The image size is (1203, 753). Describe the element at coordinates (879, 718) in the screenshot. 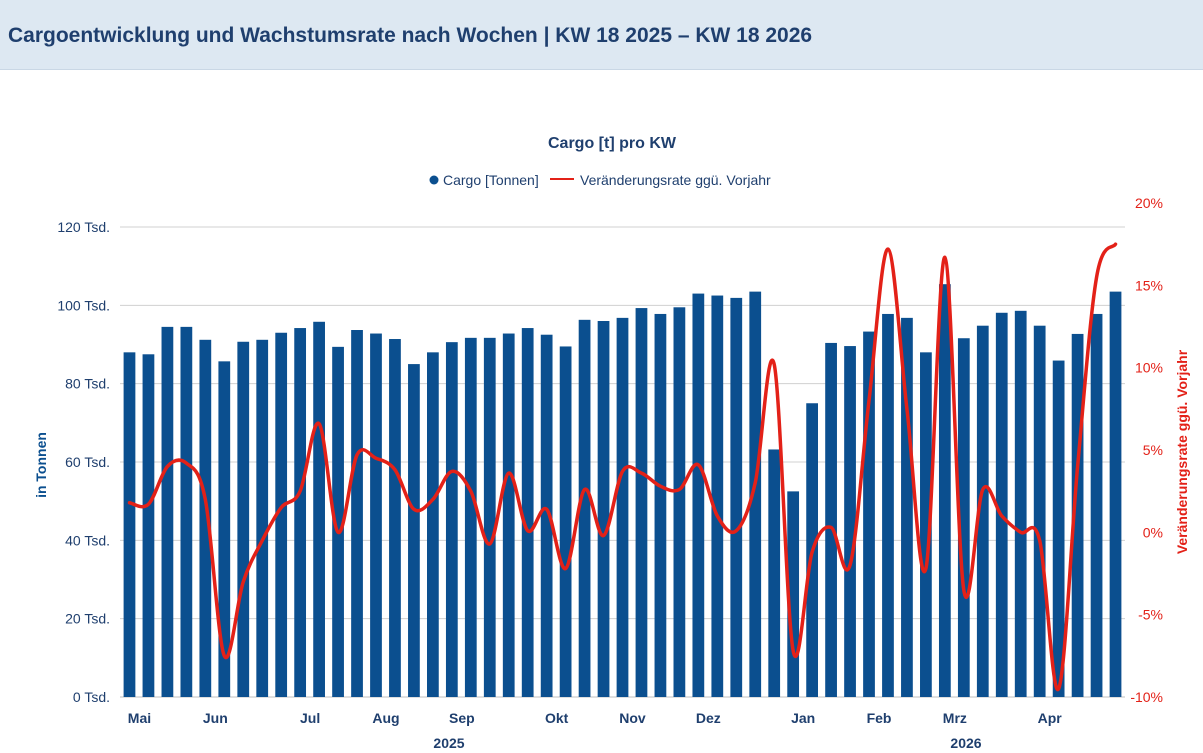

I see `month-label: Feb` at that location.